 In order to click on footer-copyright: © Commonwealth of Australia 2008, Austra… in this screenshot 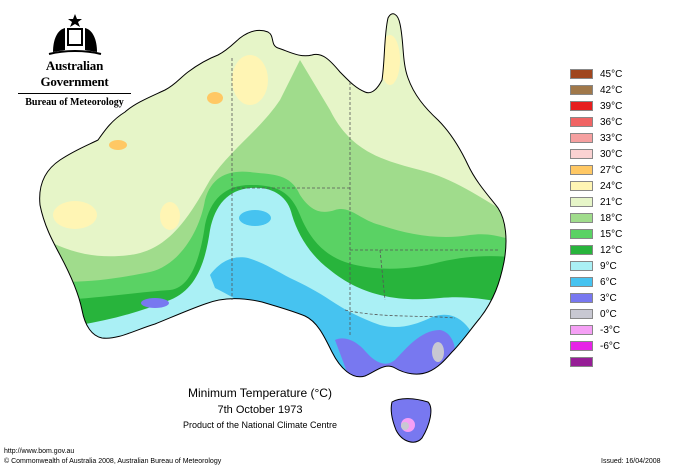, I will do `click(113, 461)`.